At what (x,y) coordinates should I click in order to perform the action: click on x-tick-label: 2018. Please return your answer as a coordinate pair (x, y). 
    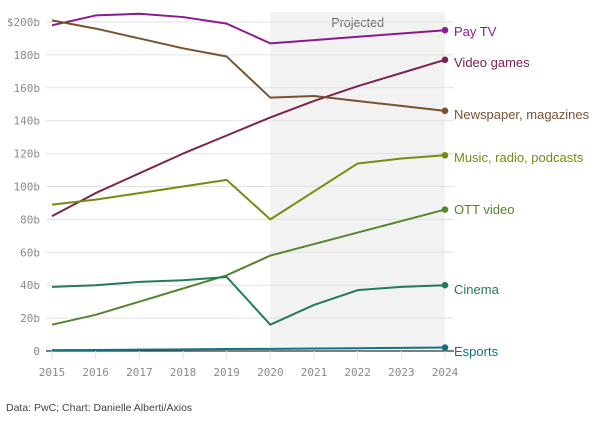
    Looking at the image, I should click on (183, 372).